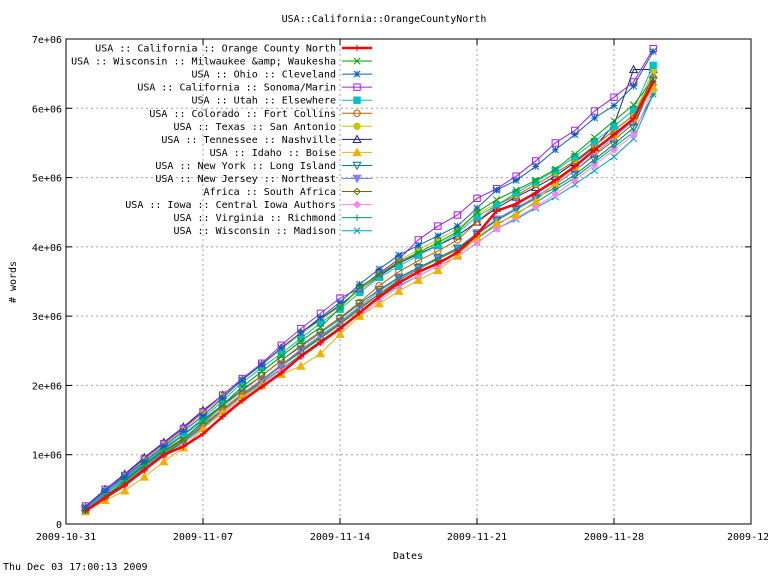 This screenshot has width=768, height=576. Describe the element at coordinates (47, 456) in the screenshot. I see `y-tick-label: 1e+06` at that location.